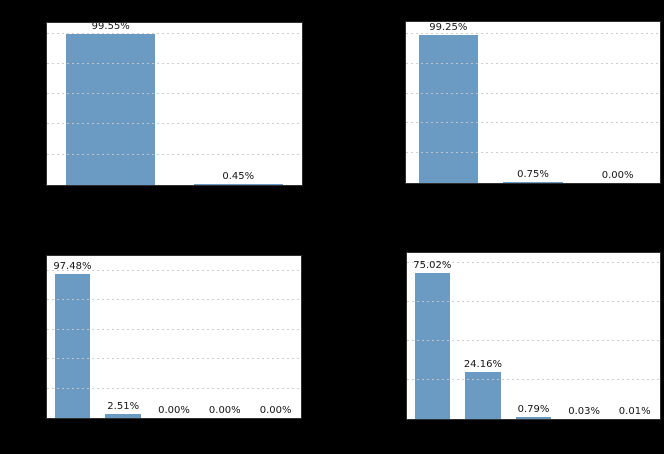 This screenshot has width=664, height=454. What do you see at coordinates (584, 411) in the screenshot?
I see `bar-value-label: 0.03%` at bounding box center [584, 411].